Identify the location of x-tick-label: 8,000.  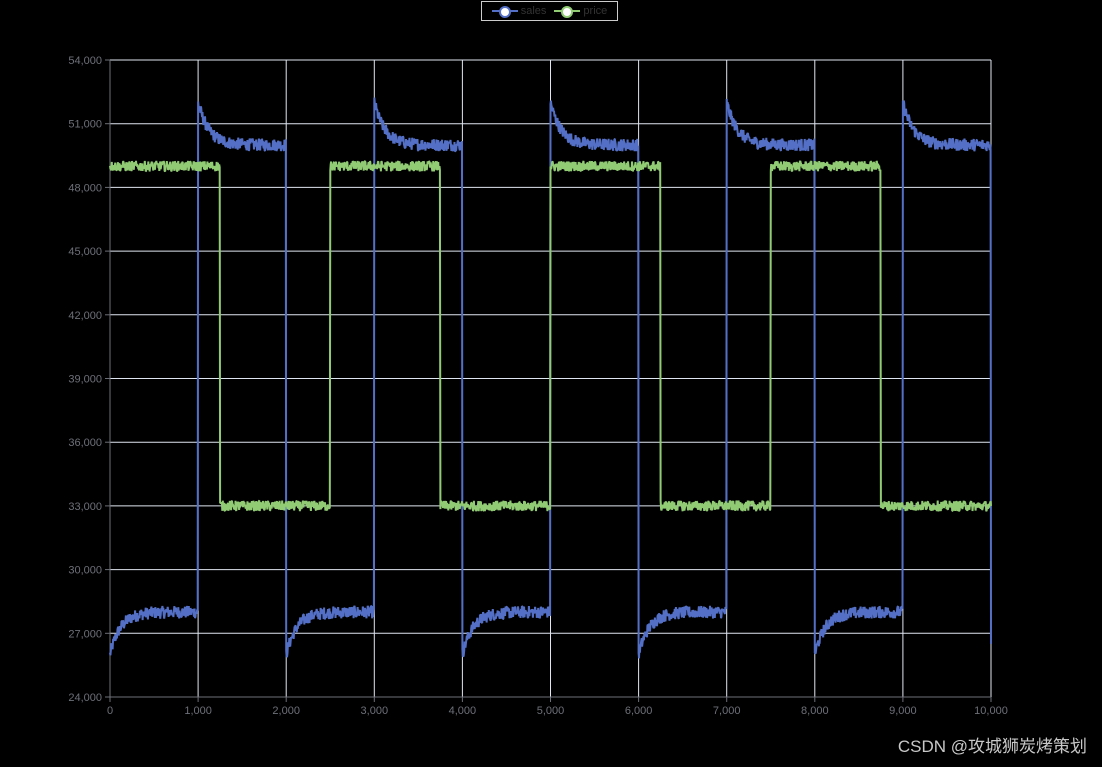
(815, 711).